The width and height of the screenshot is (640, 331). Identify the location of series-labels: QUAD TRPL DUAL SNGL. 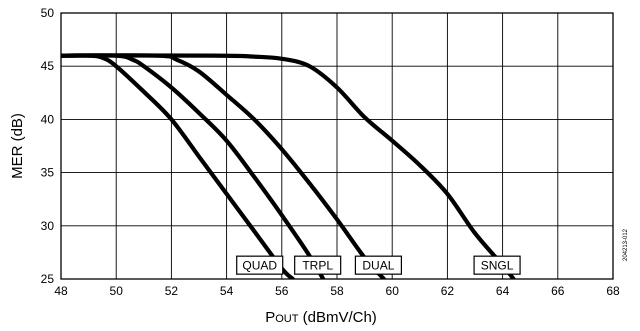
(378, 265).